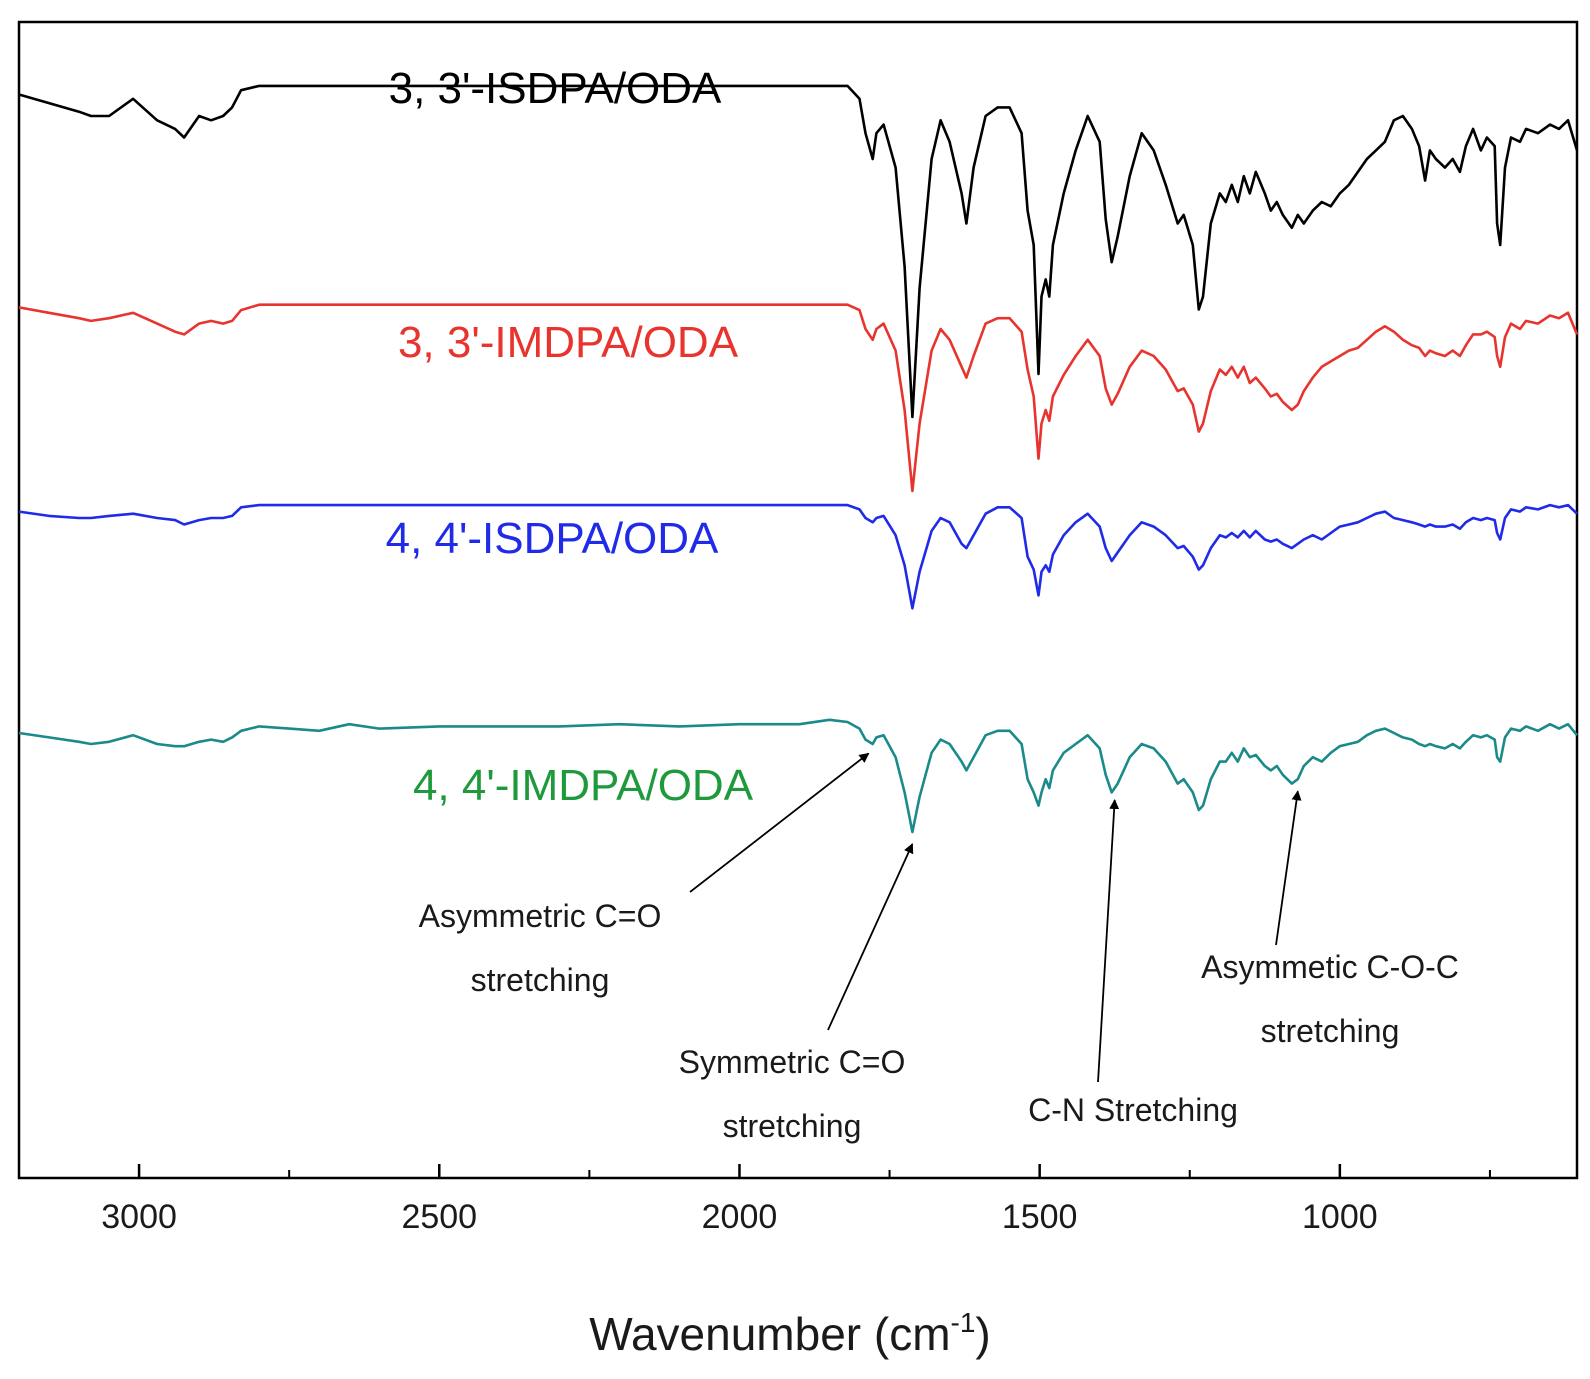 This screenshot has width=1590, height=1379. I want to click on x-tick-label: 1500, so click(1040, 1217).